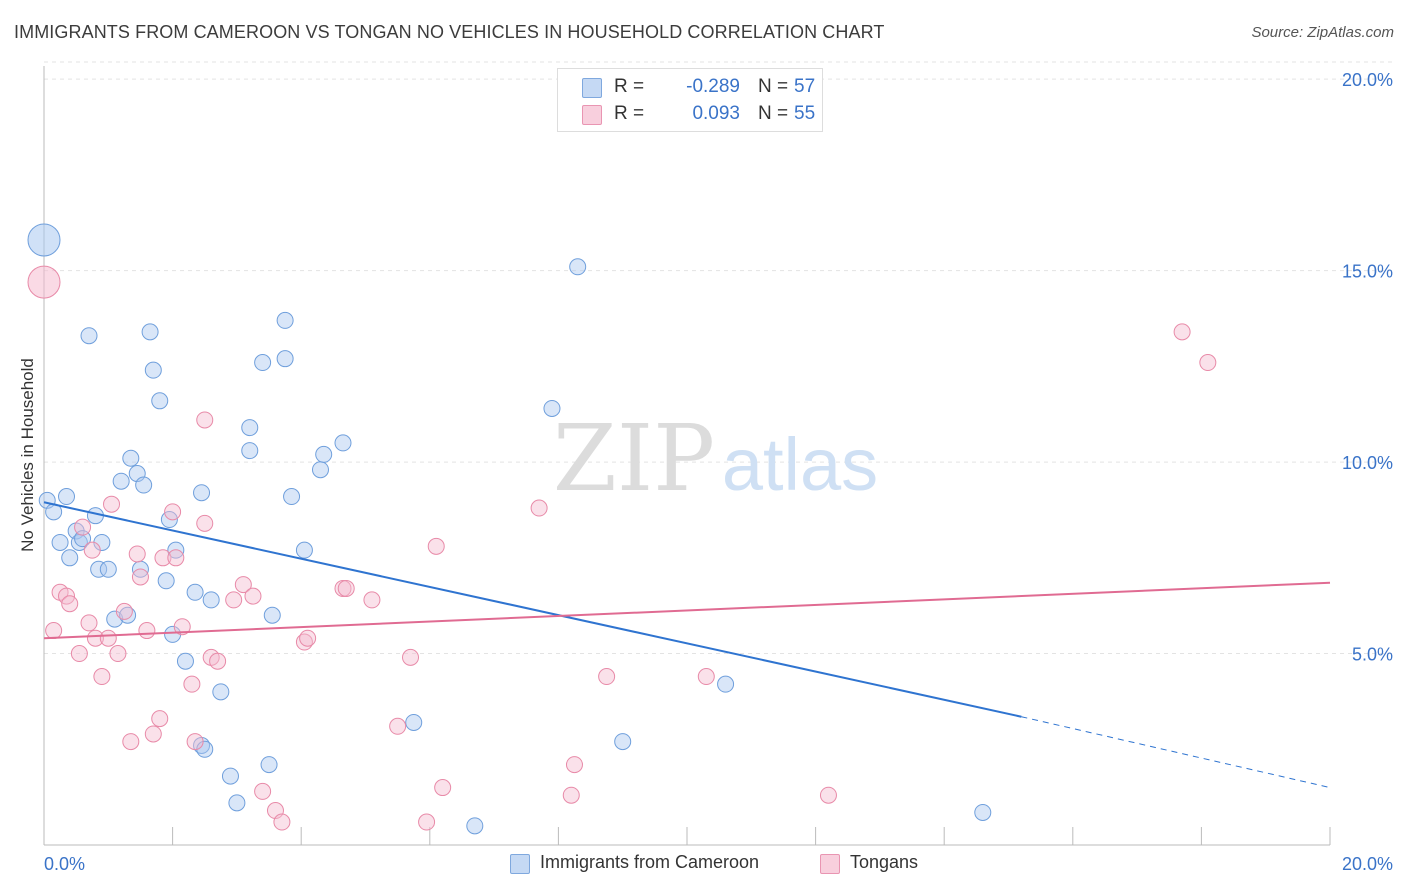 The image size is (1406, 892). What do you see at coordinates (687, 610) in the screenshot?
I see `trend-line-tongans` at bounding box center [687, 610].